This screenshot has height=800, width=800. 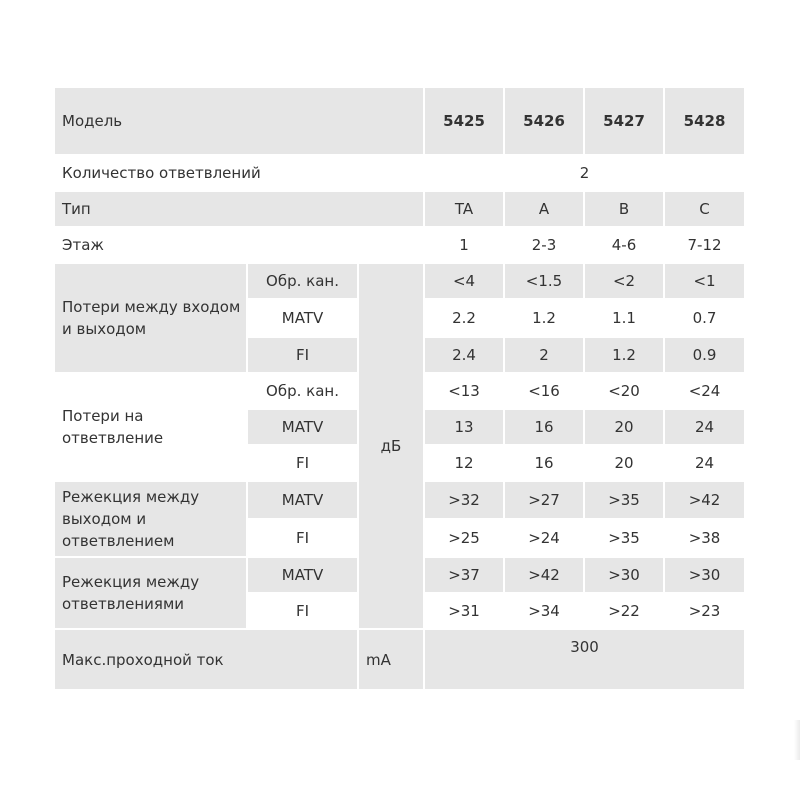 What do you see at coordinates (624, 281) in the screenshot?
I see `table-cell: <2` at bounding box center [624, 281].